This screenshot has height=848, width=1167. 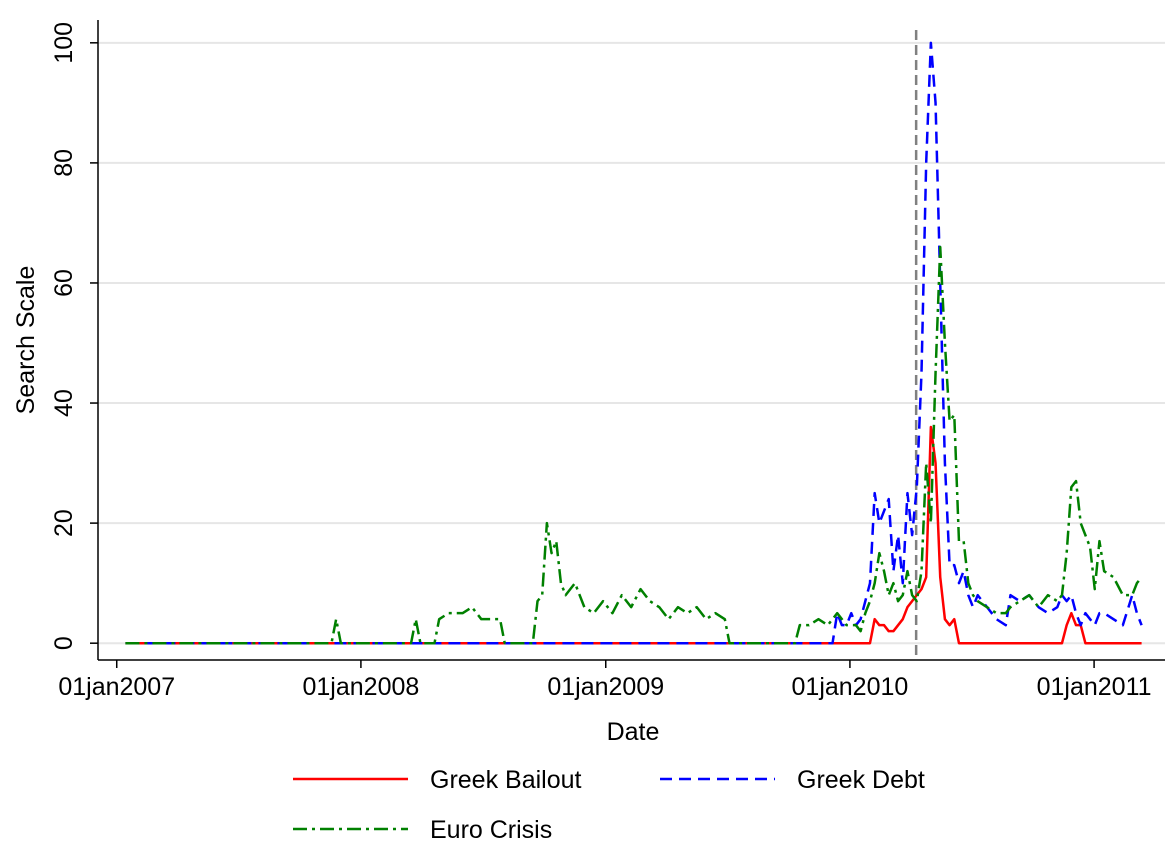 I want to click on legend-label: Greek Debt, so click(x=861, y=780).